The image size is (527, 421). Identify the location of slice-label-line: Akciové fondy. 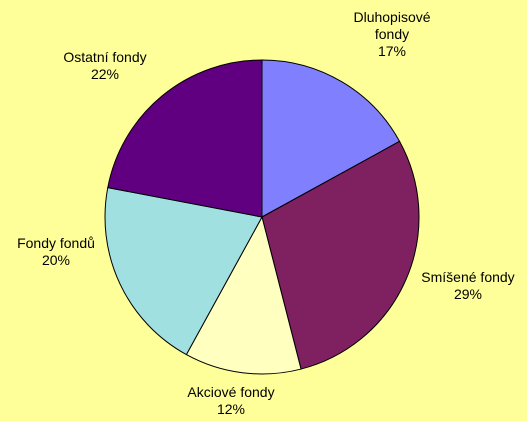
(231, 392).